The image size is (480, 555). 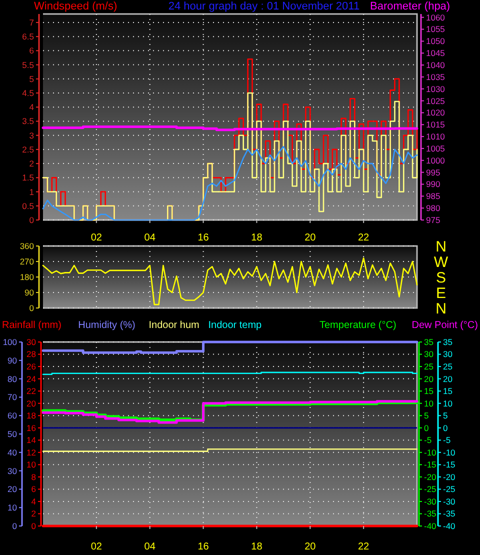 What do you see at coordinates (410, 6) in the screenshot?
I see `y2-axis-title: Barometer (hpa)` at bounding box center [410, 6].